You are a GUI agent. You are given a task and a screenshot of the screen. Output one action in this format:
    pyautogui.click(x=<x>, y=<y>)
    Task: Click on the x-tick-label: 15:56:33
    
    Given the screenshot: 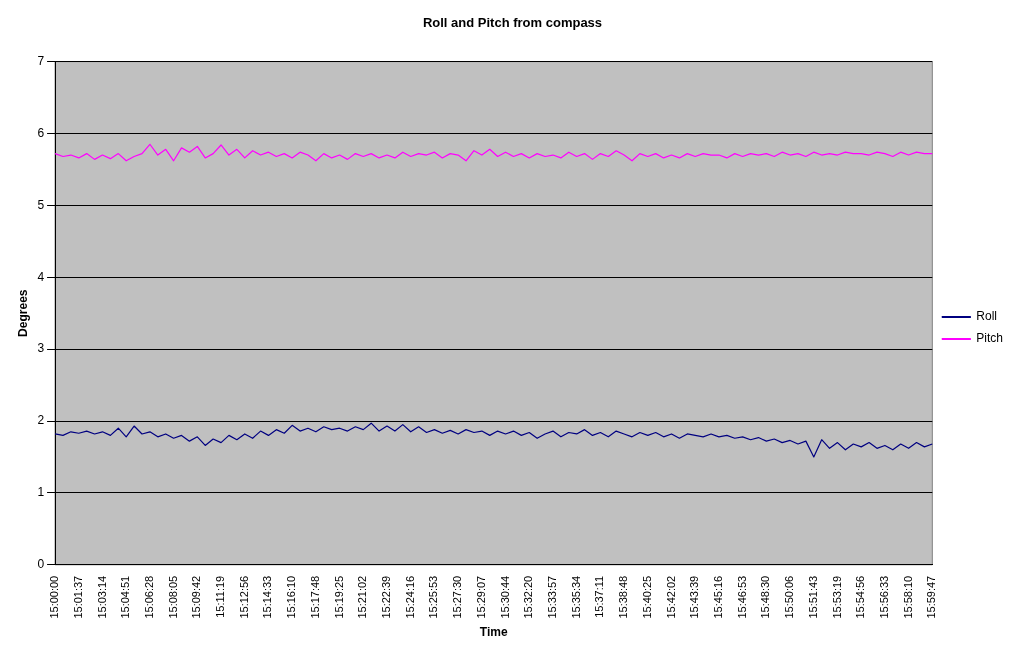 What is the action you would take?
    pyautogui.click(x=883, y=597)
    